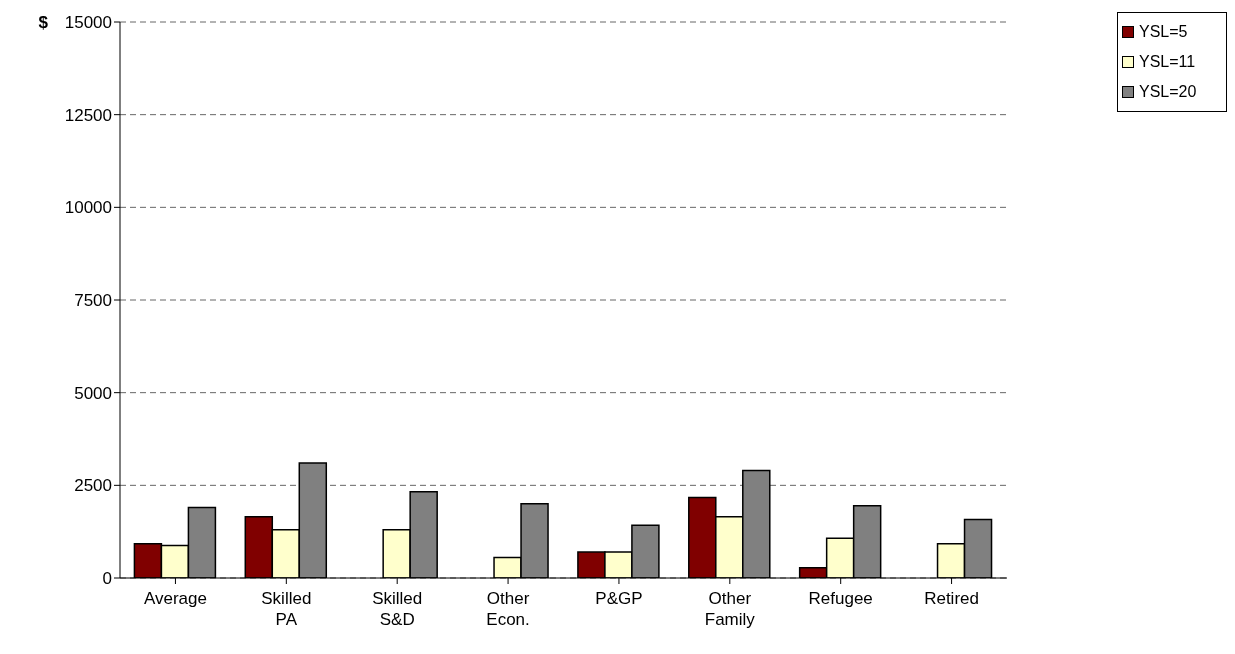  I want to click on y-tick-label: 2500, so click(93, 486).